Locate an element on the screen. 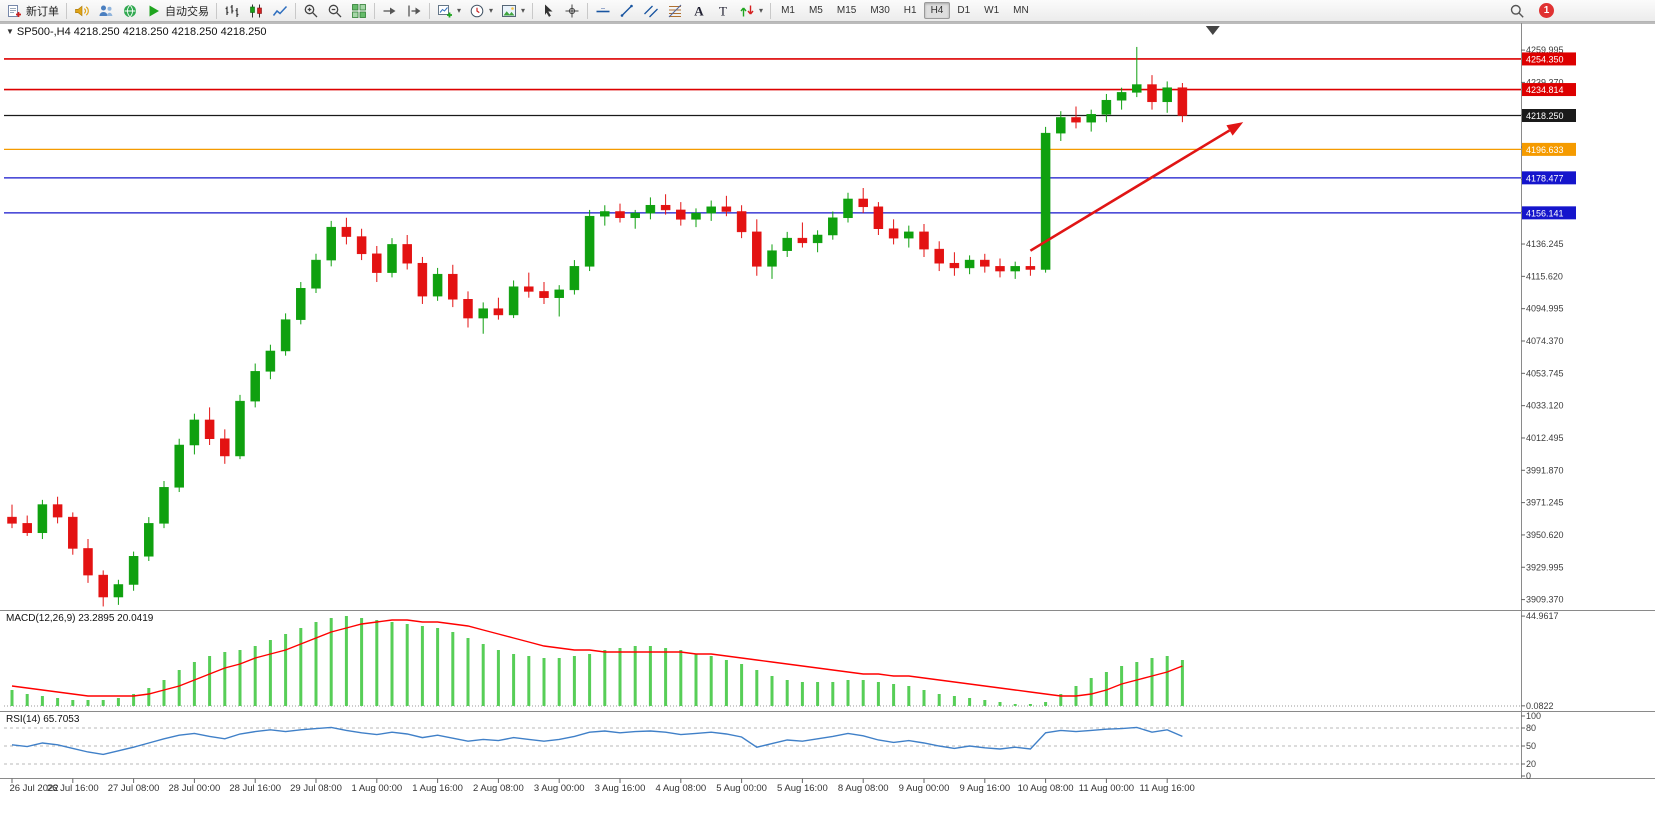 The height and width of the screenshot is (819, 1655). time-axis-label: 29 Jul 08:00 is located at coordinates (316, 788).